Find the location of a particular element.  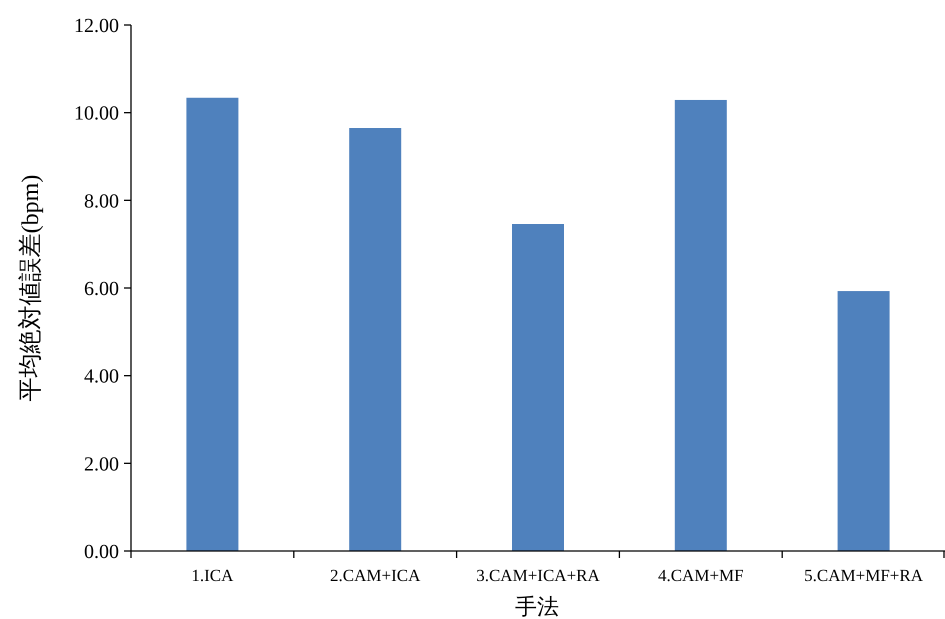

x-tick-label: 1.ICA is located at coordinates (212, 575).